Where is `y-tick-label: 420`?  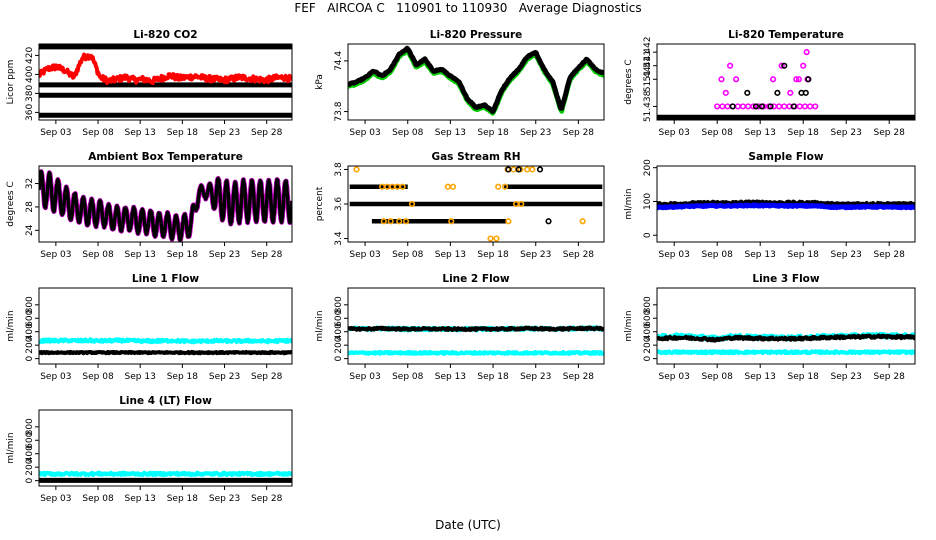 y-tick-label: 420 is located at coordinates (30, 55).